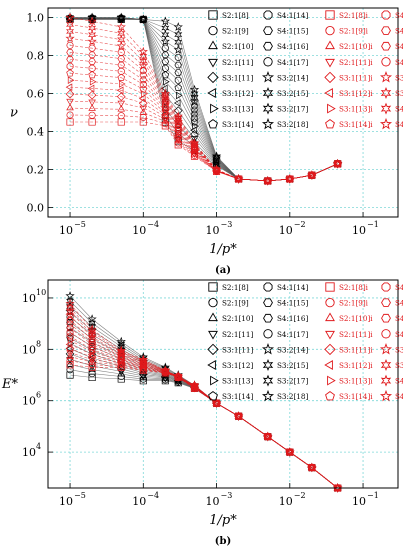 This screenshot has width=403, height=550. What do you see at coordinates (235, 287) in the screenshot?
I see `legend-label: S2:1[8]` at bounding box center [235, 287].